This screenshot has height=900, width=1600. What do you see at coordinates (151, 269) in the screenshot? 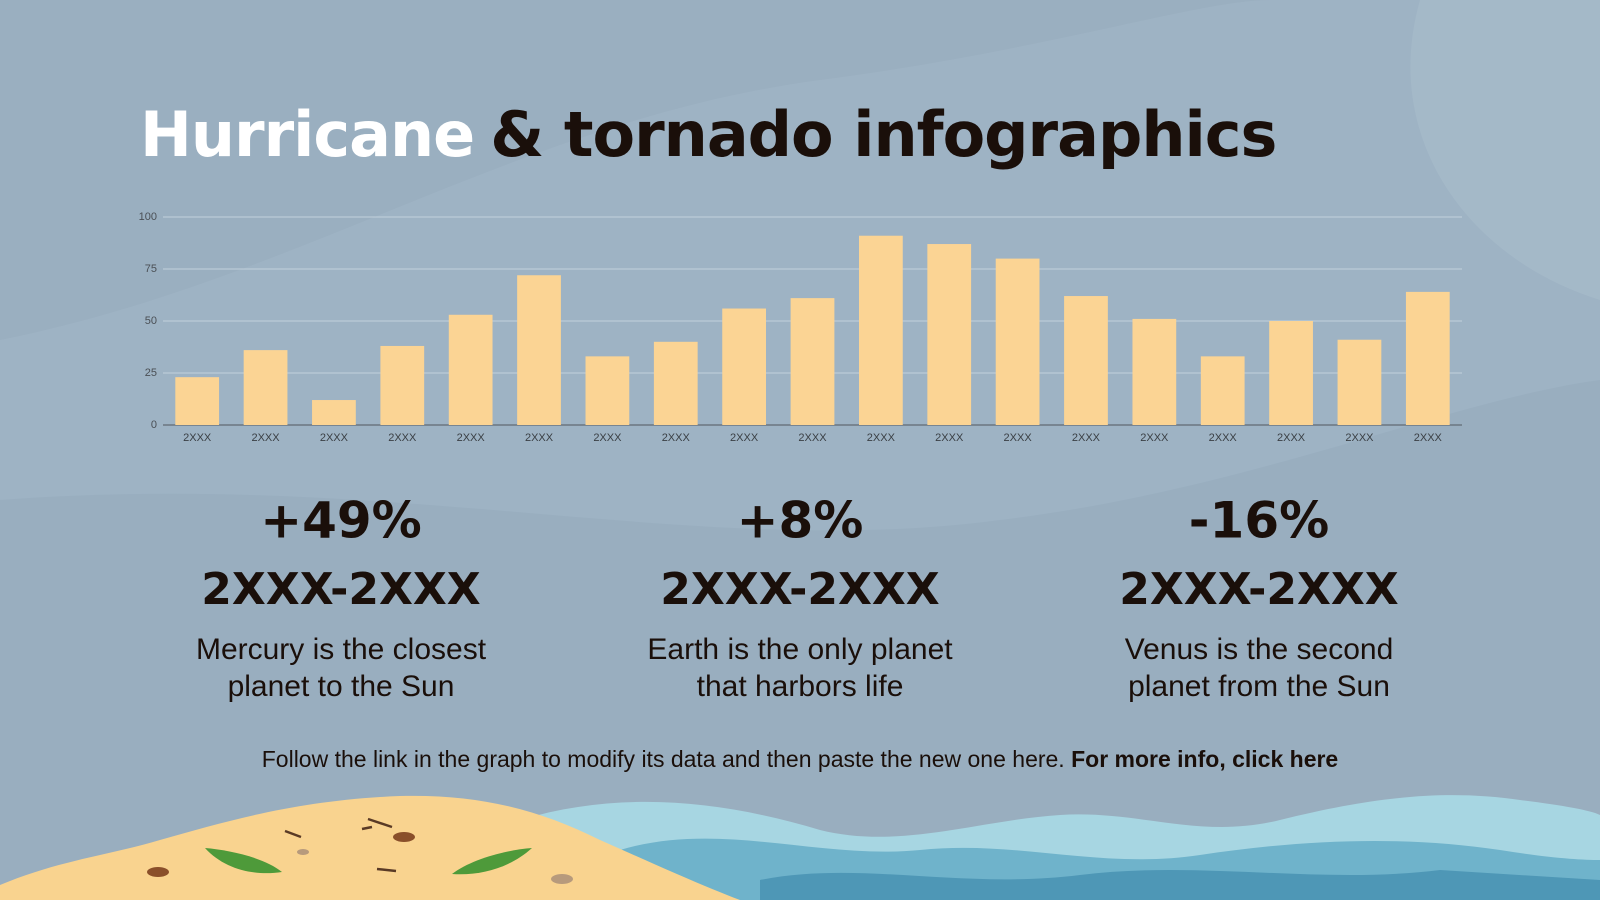
I see `y-tick-label: 75` at bounding box center [151, 269].